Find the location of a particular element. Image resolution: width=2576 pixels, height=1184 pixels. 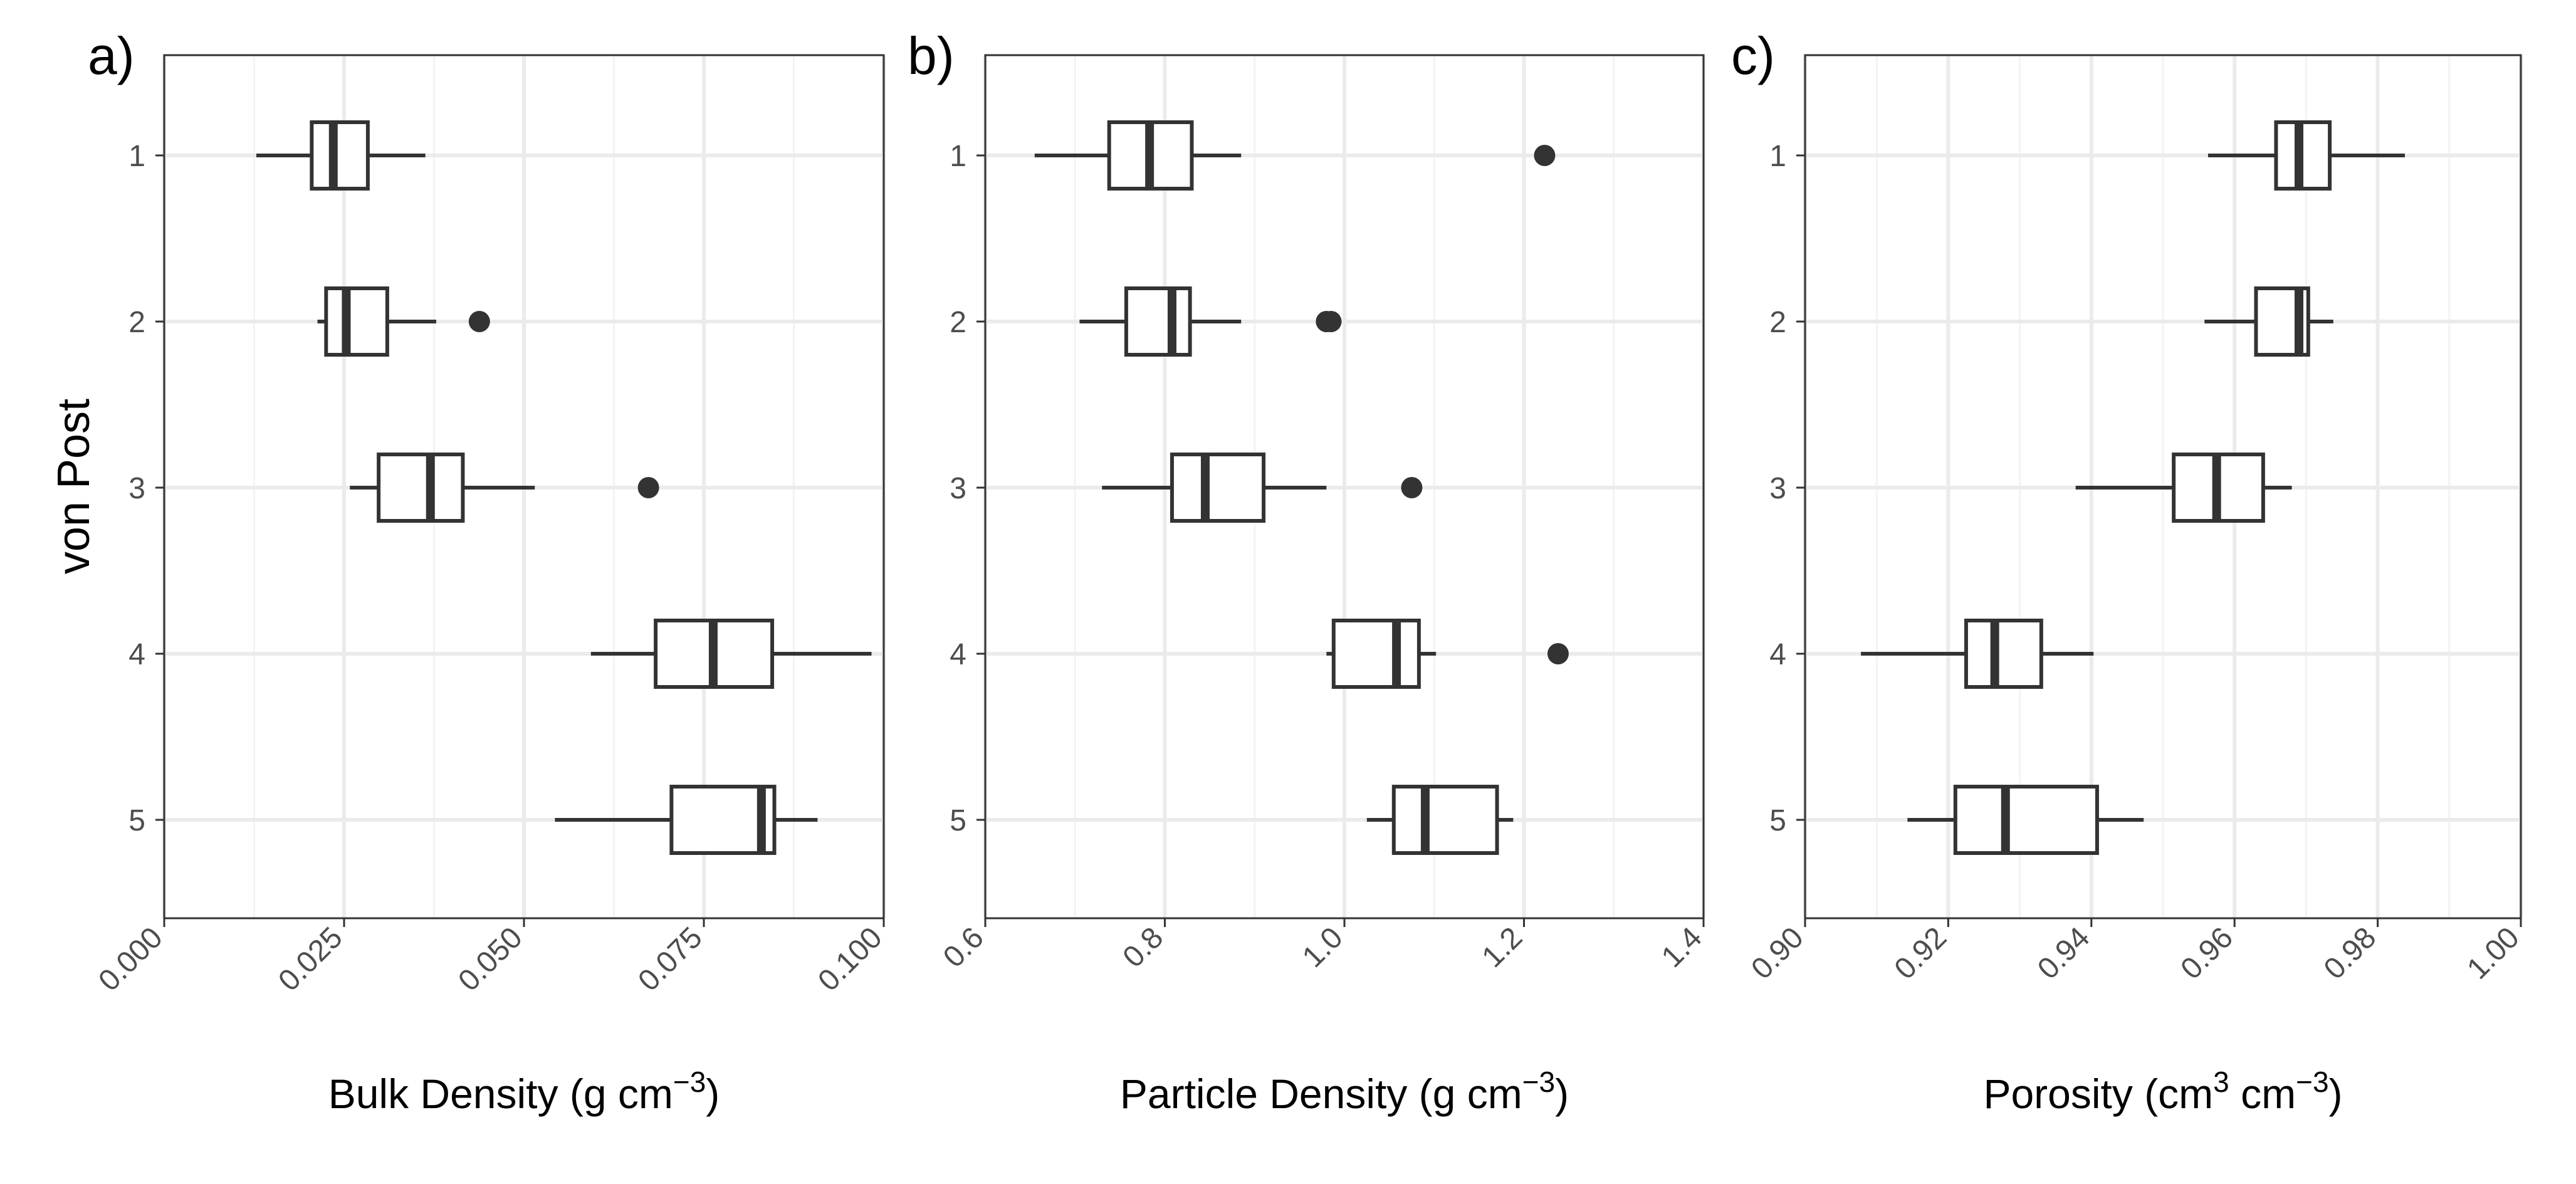

x-tick-label: 0.025 is located at coordinates (310, 959).